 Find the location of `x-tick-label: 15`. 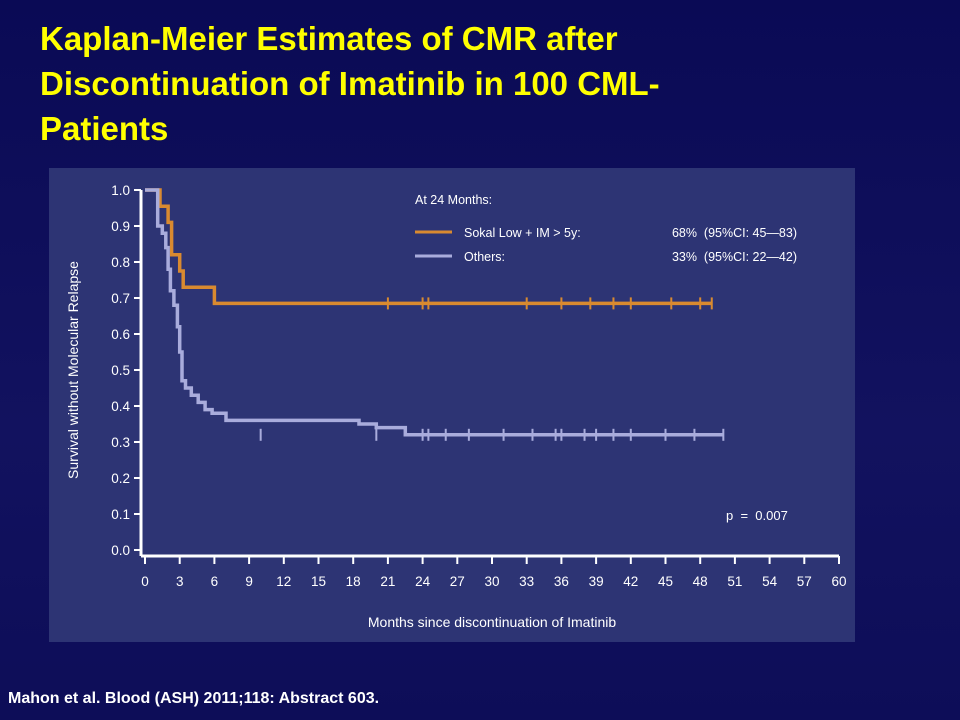

x-tick-label: 15 is located at coordinates (318, 581).